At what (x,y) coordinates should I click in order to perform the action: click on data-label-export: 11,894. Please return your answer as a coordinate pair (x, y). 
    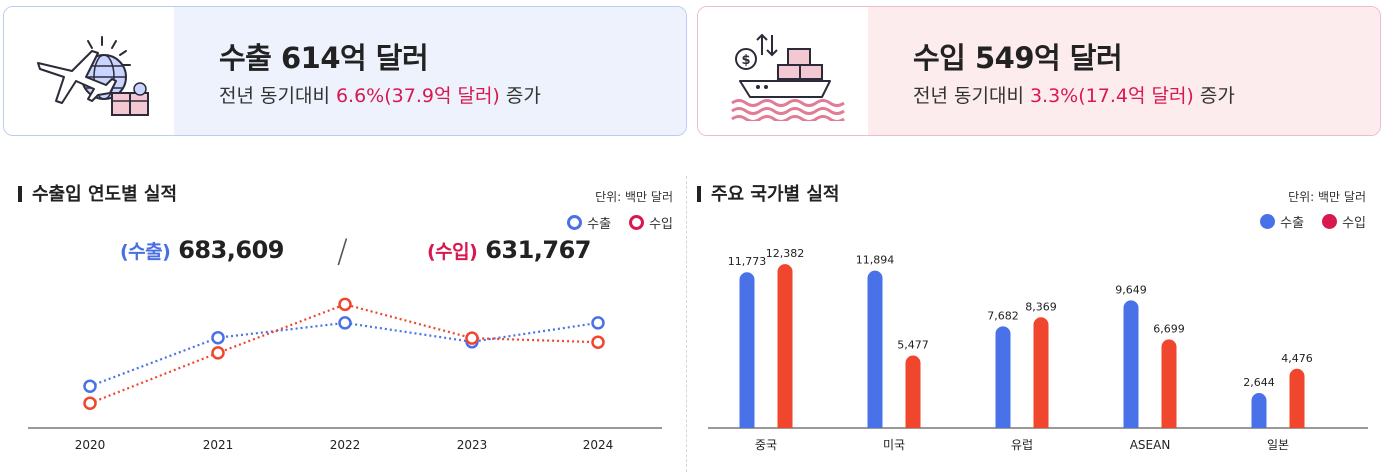
    Looking at the image, I should click on (875, 260).